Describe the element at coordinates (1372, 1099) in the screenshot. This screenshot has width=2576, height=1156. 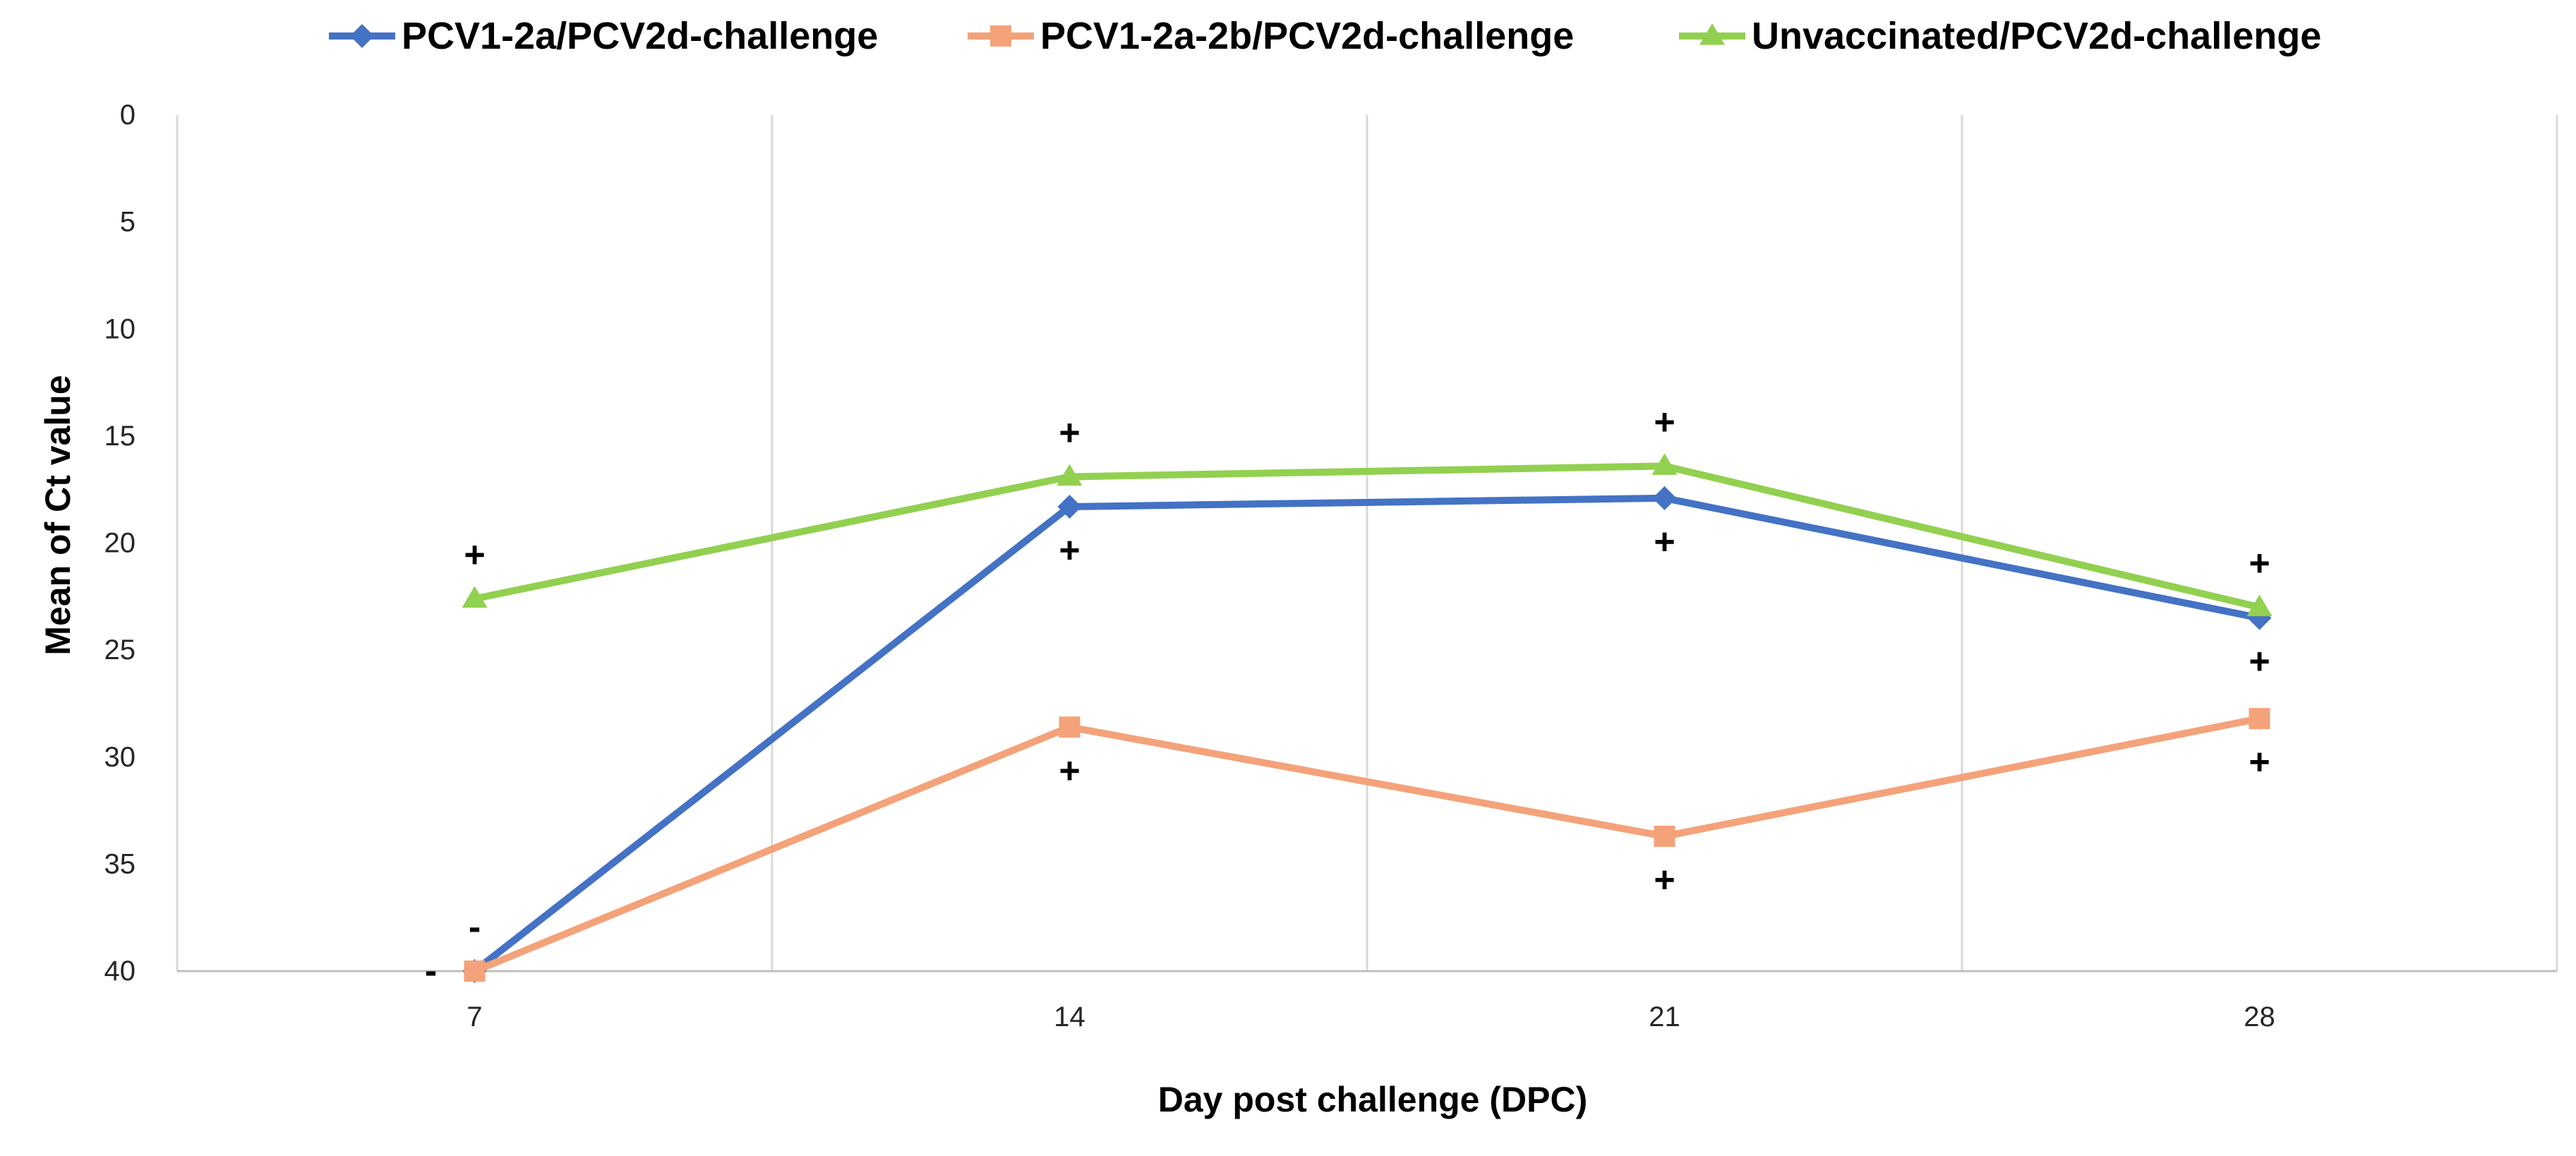
I see `x-axis-title: Day post challenge (DPC)` at that location.